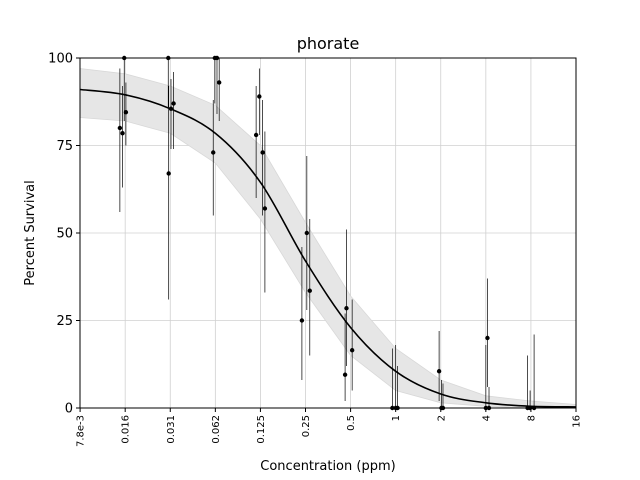  Describe the element at coordinates (531, 418) in the screenshot. I see `x-tick-label: 8` at that location.